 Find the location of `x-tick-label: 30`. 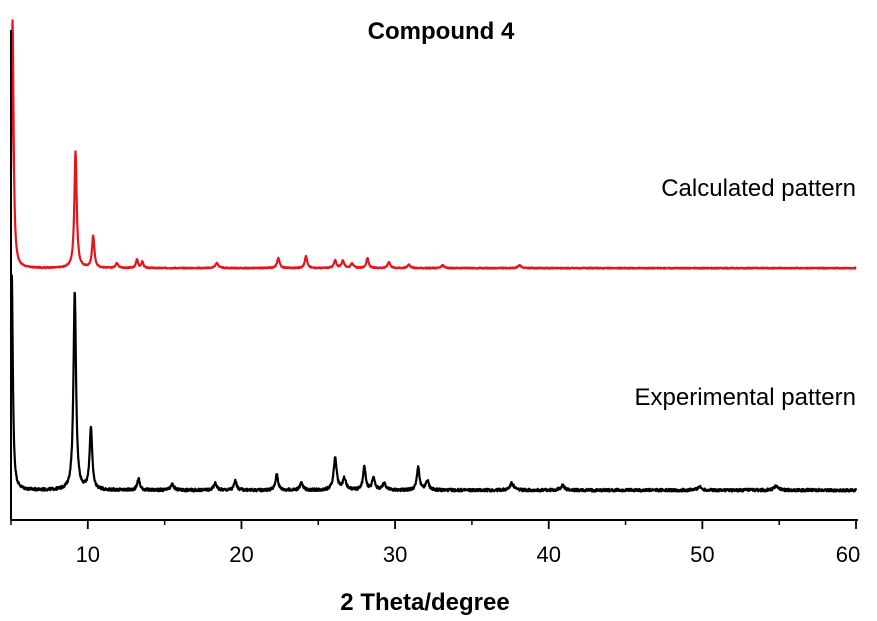

x-tick-label: 30 is located at coordinates (395, 554).